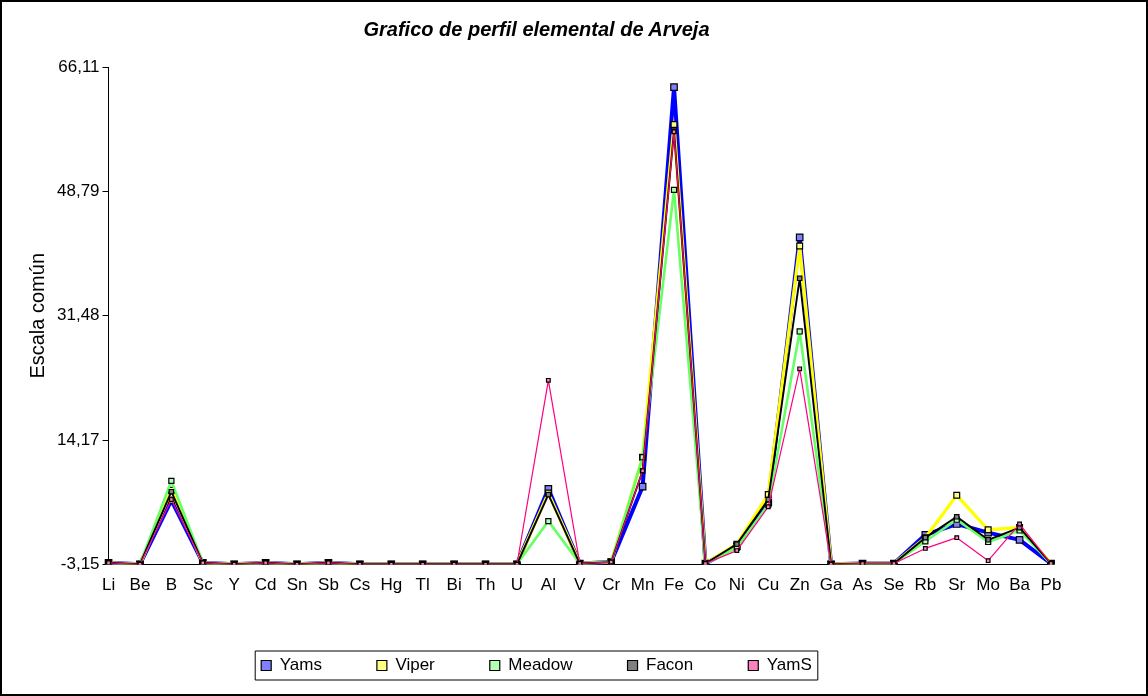 This screenshot has width=1148, height=696. Describe the element at coordinates (79, 66) in the screenshot. I see `y-tick-label: 66,11` at that location.